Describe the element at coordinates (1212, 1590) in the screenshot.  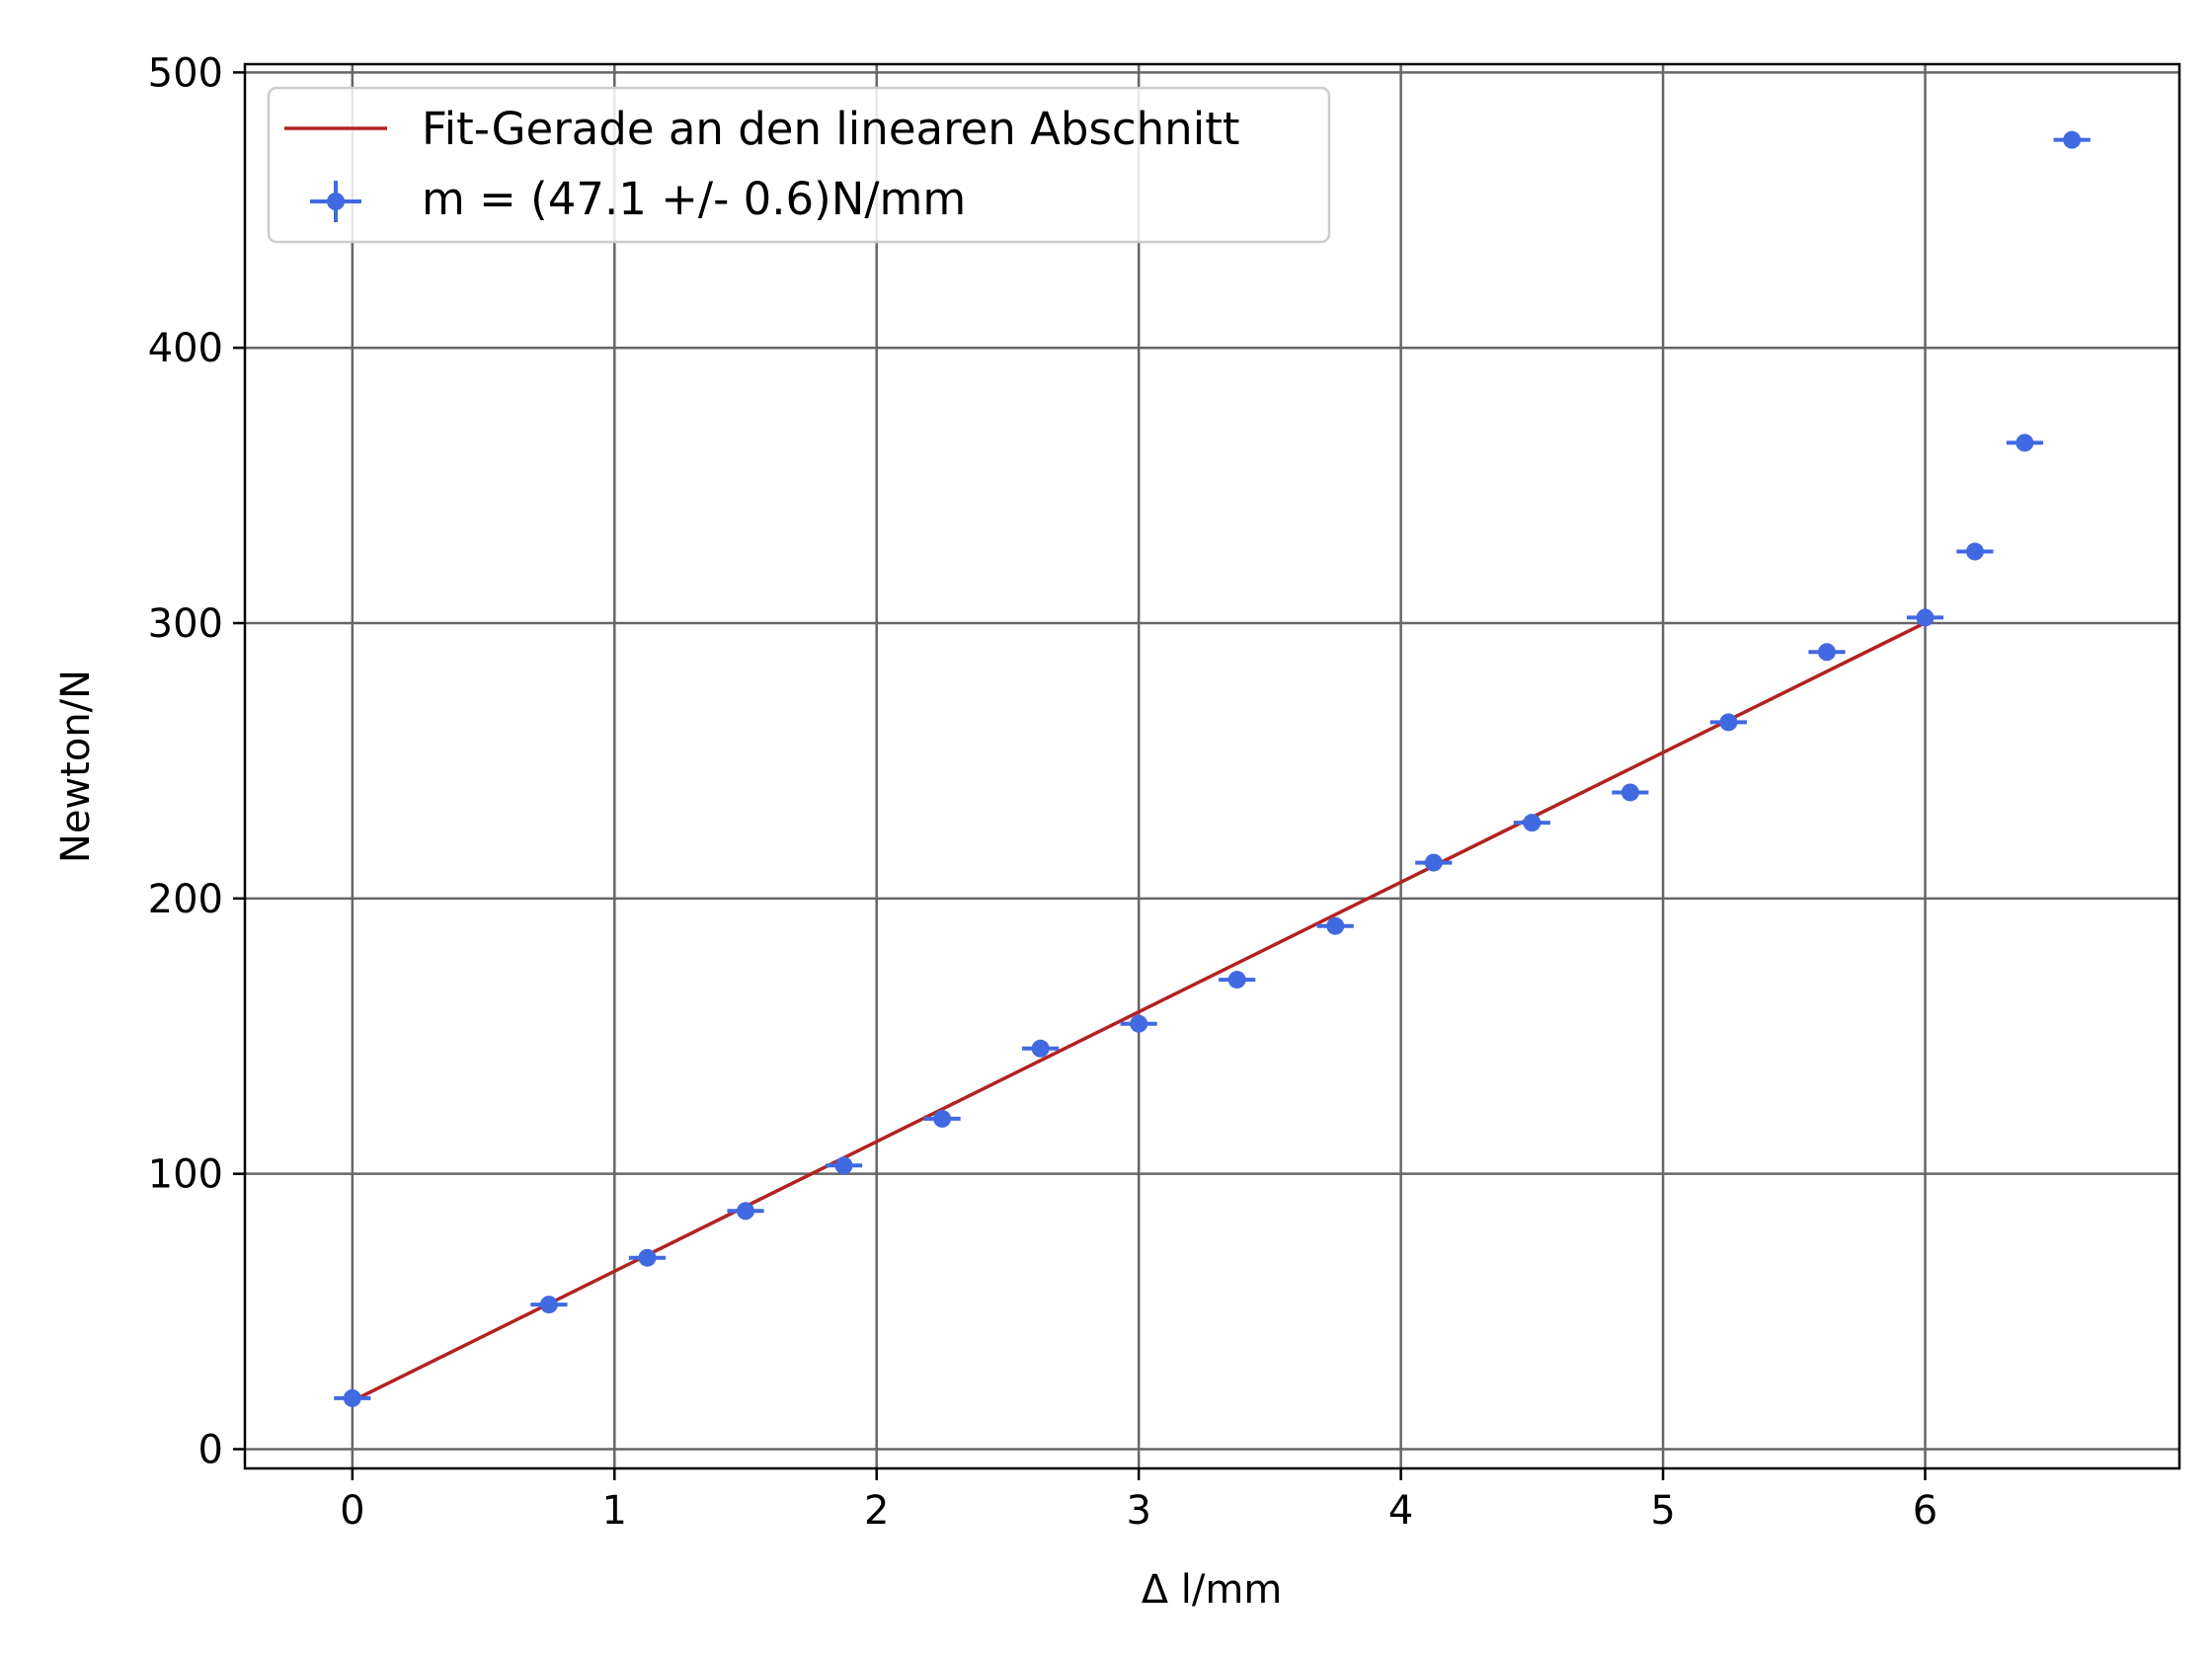
I see `x-axis-label: Δ l/mm` at that location.